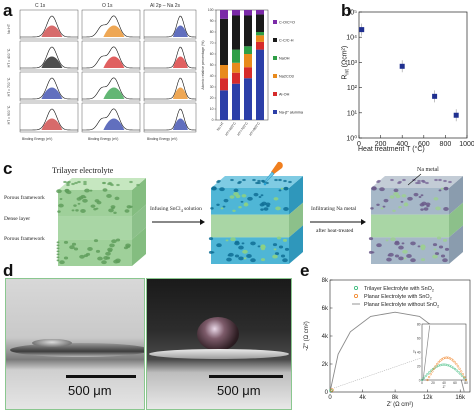 Image resolution: width=474 pixels, height=411 pixels. I want to click on impedance-ytick-label: 8k, so click(325, 281).